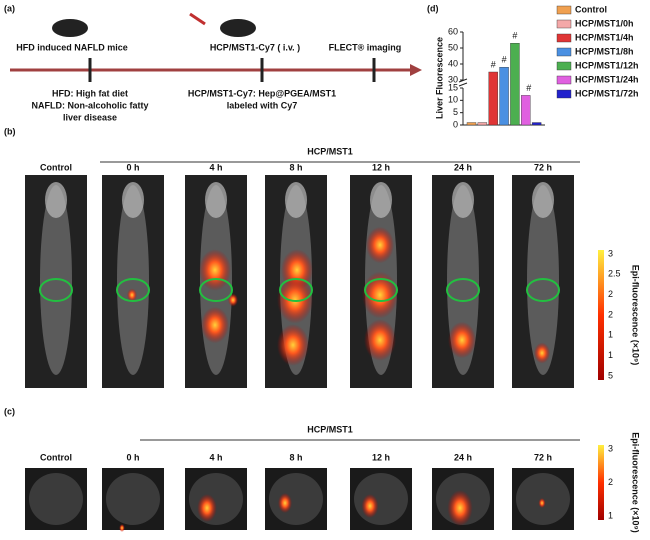 This screenshot has width=650, height=540. I want to click on column-label: 8 h, so click(295, 457).